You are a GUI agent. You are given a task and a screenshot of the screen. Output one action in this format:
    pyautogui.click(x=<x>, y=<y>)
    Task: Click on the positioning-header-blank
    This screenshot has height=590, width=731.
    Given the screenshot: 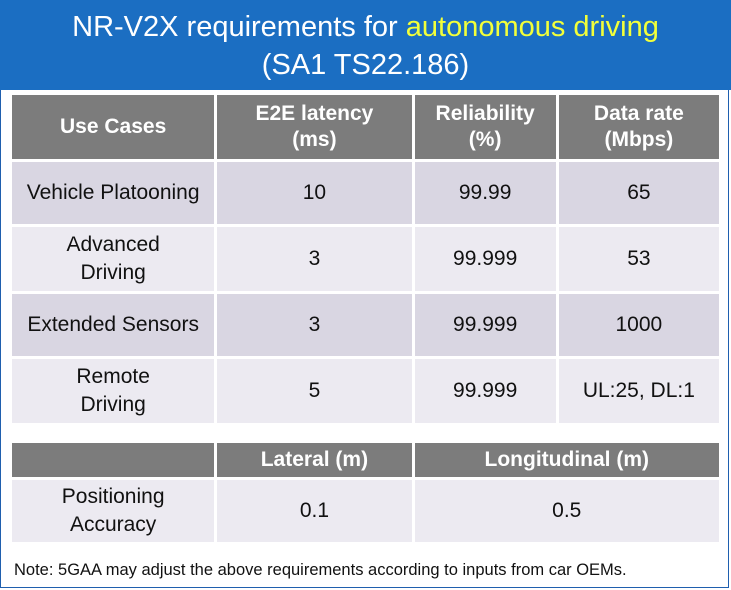 What is the action you would take?
    pyautogui.click(x=113, y=460)
    